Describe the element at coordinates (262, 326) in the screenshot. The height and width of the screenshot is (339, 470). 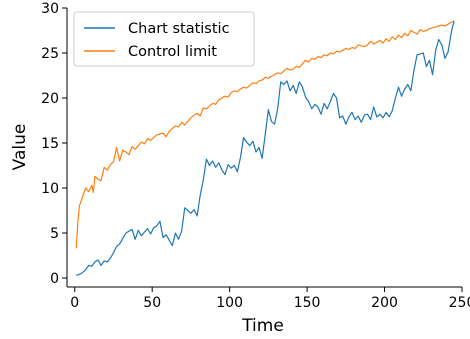
I see `x-axis-label: Time` at that location.